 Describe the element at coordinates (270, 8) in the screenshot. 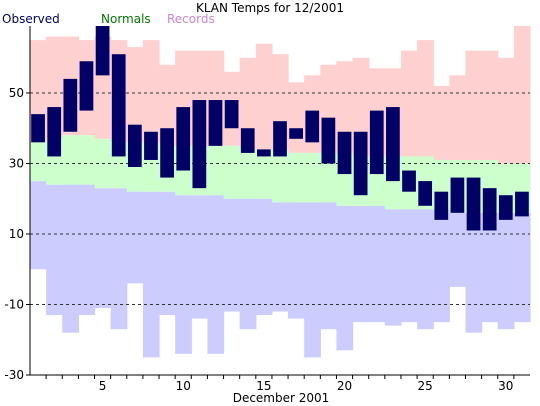

I see `chart-title: KLAN Temps for 12/2001` at that location.